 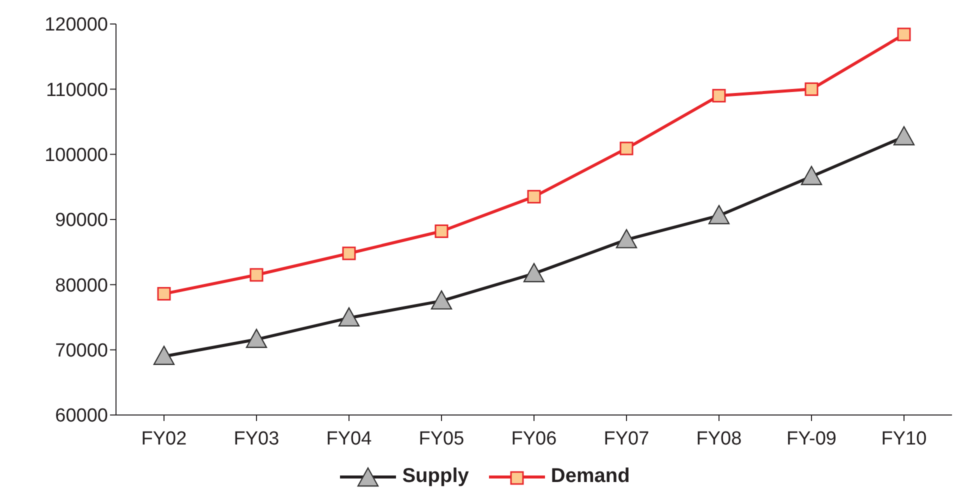 I want to click on legend-label: Supply, so click(x=435, y=476).